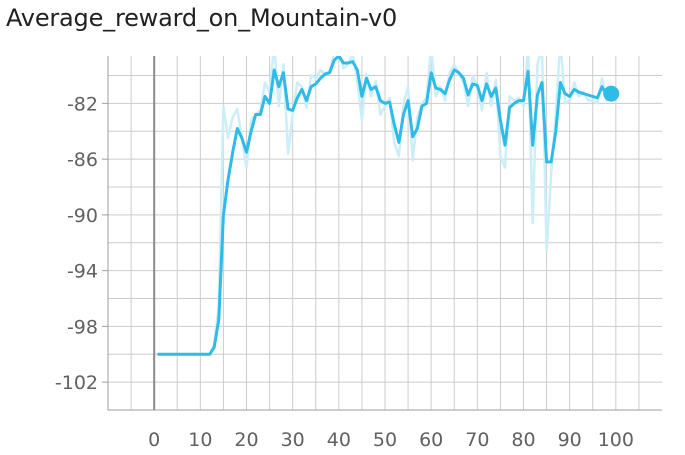 The image size is (685, 455). Describe the element at coordinates (477, 440) in the screenshot. I see `x-tick-label: 70` at that location.